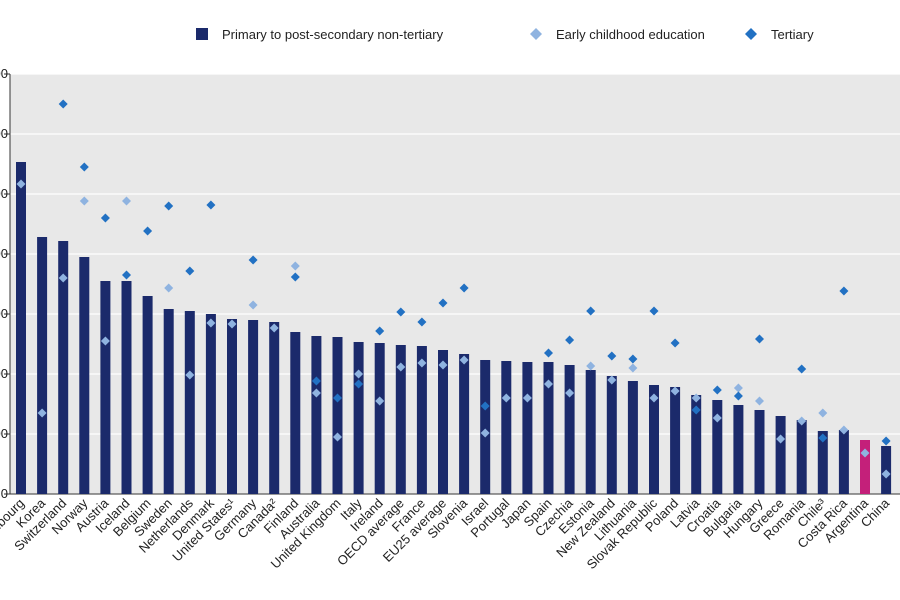 The image size is (900, 600). What do you see at coordinates (4, 193) in the screenshot?
I see `y-tick-label: 25000` at bounding box center [4, 193].